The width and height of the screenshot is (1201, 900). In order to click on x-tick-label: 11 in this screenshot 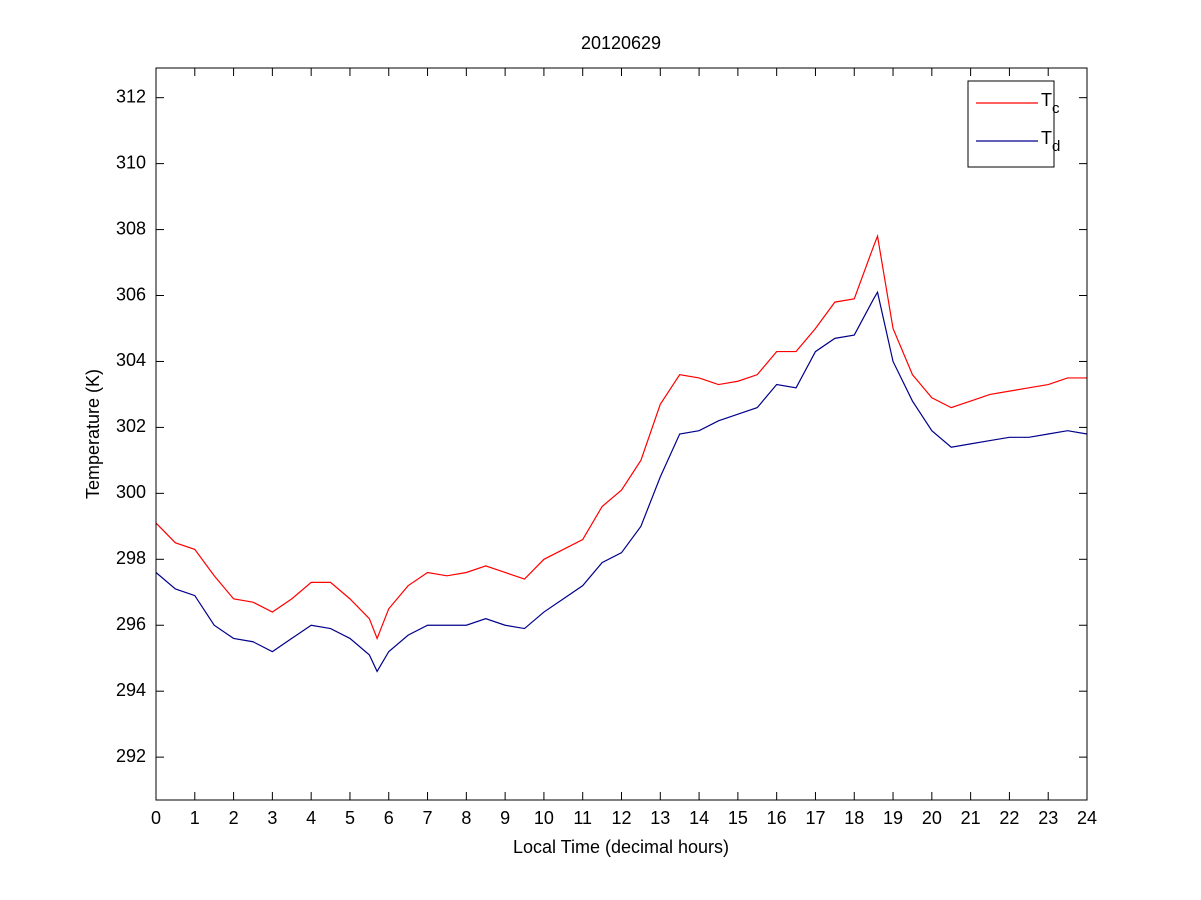, I will do `click(582, 818)`.